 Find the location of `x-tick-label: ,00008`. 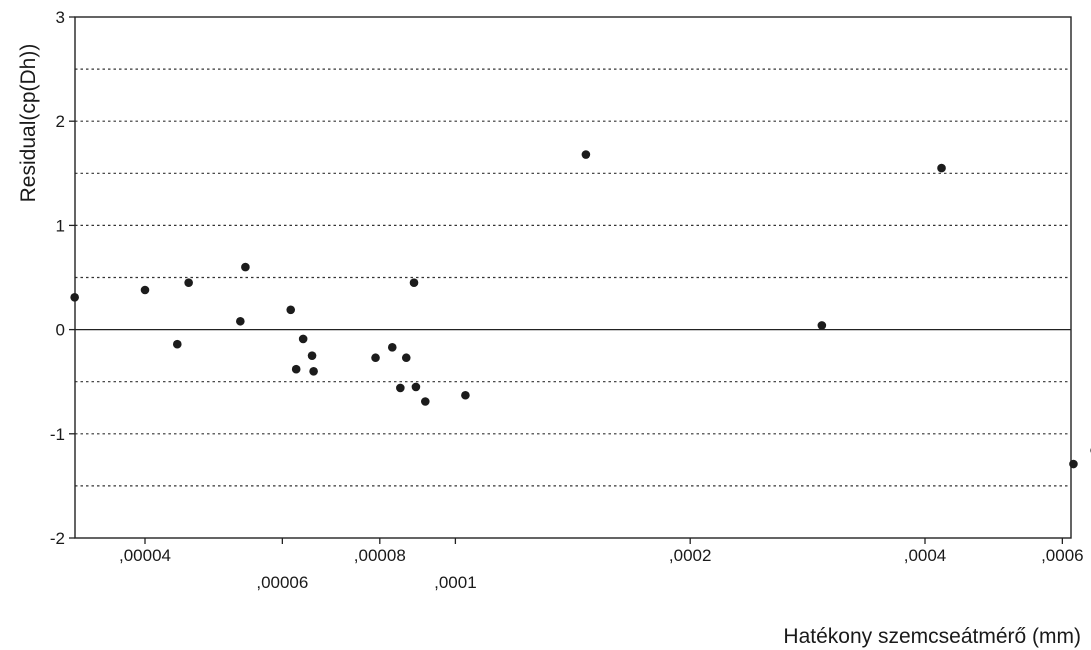

x-tick-label: ,00008 is located at coordinates (380, 555).